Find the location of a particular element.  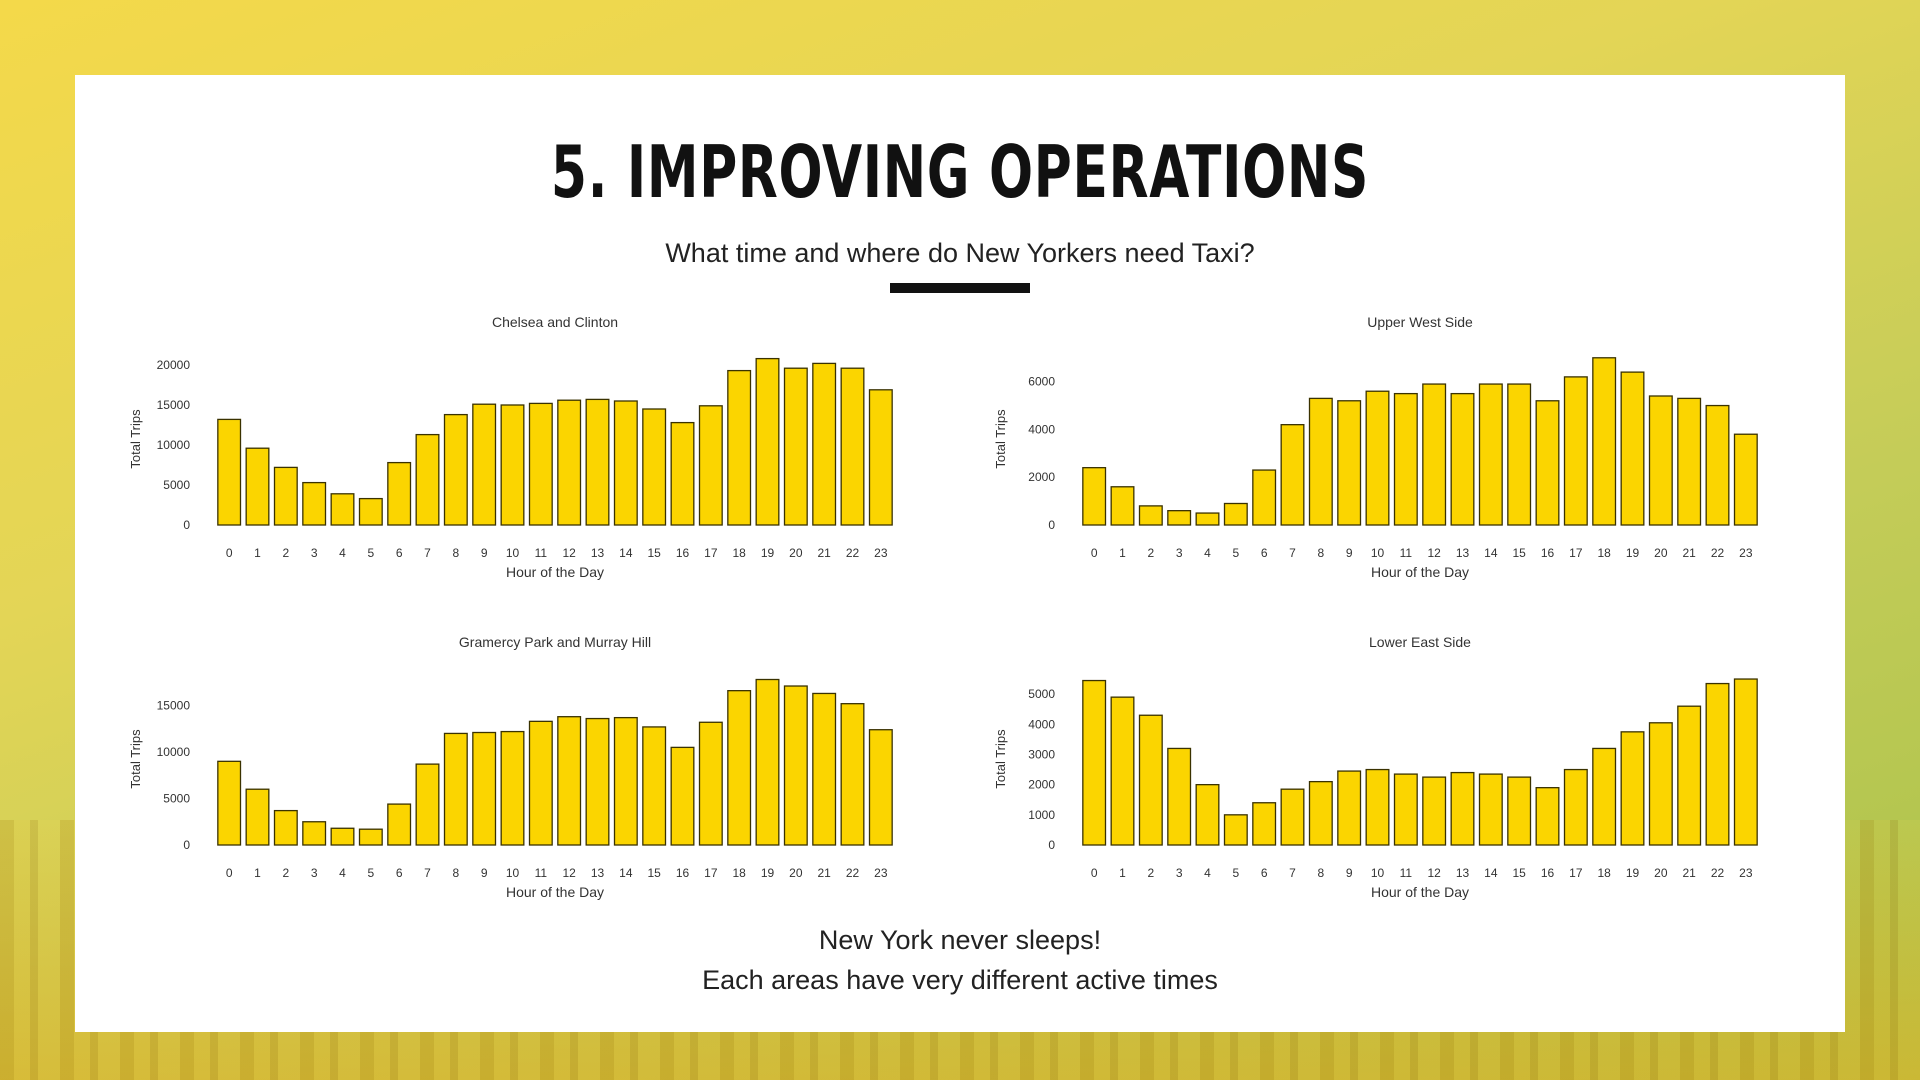

y-tick-label: 4000 is located at coordinates (1041, 429).